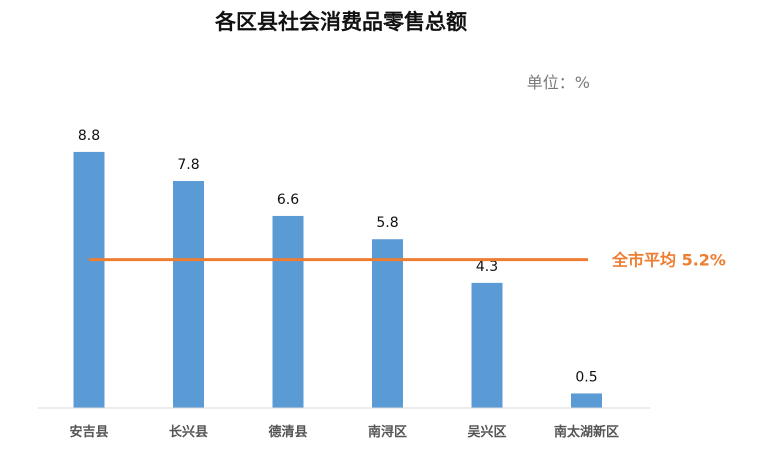 Image resolution: width=768 pixels, height=472 pixels. Describe the element at coordinates (88, 432) in the screenshot. I see `x-tick-label-1: 安吉县` at that location.